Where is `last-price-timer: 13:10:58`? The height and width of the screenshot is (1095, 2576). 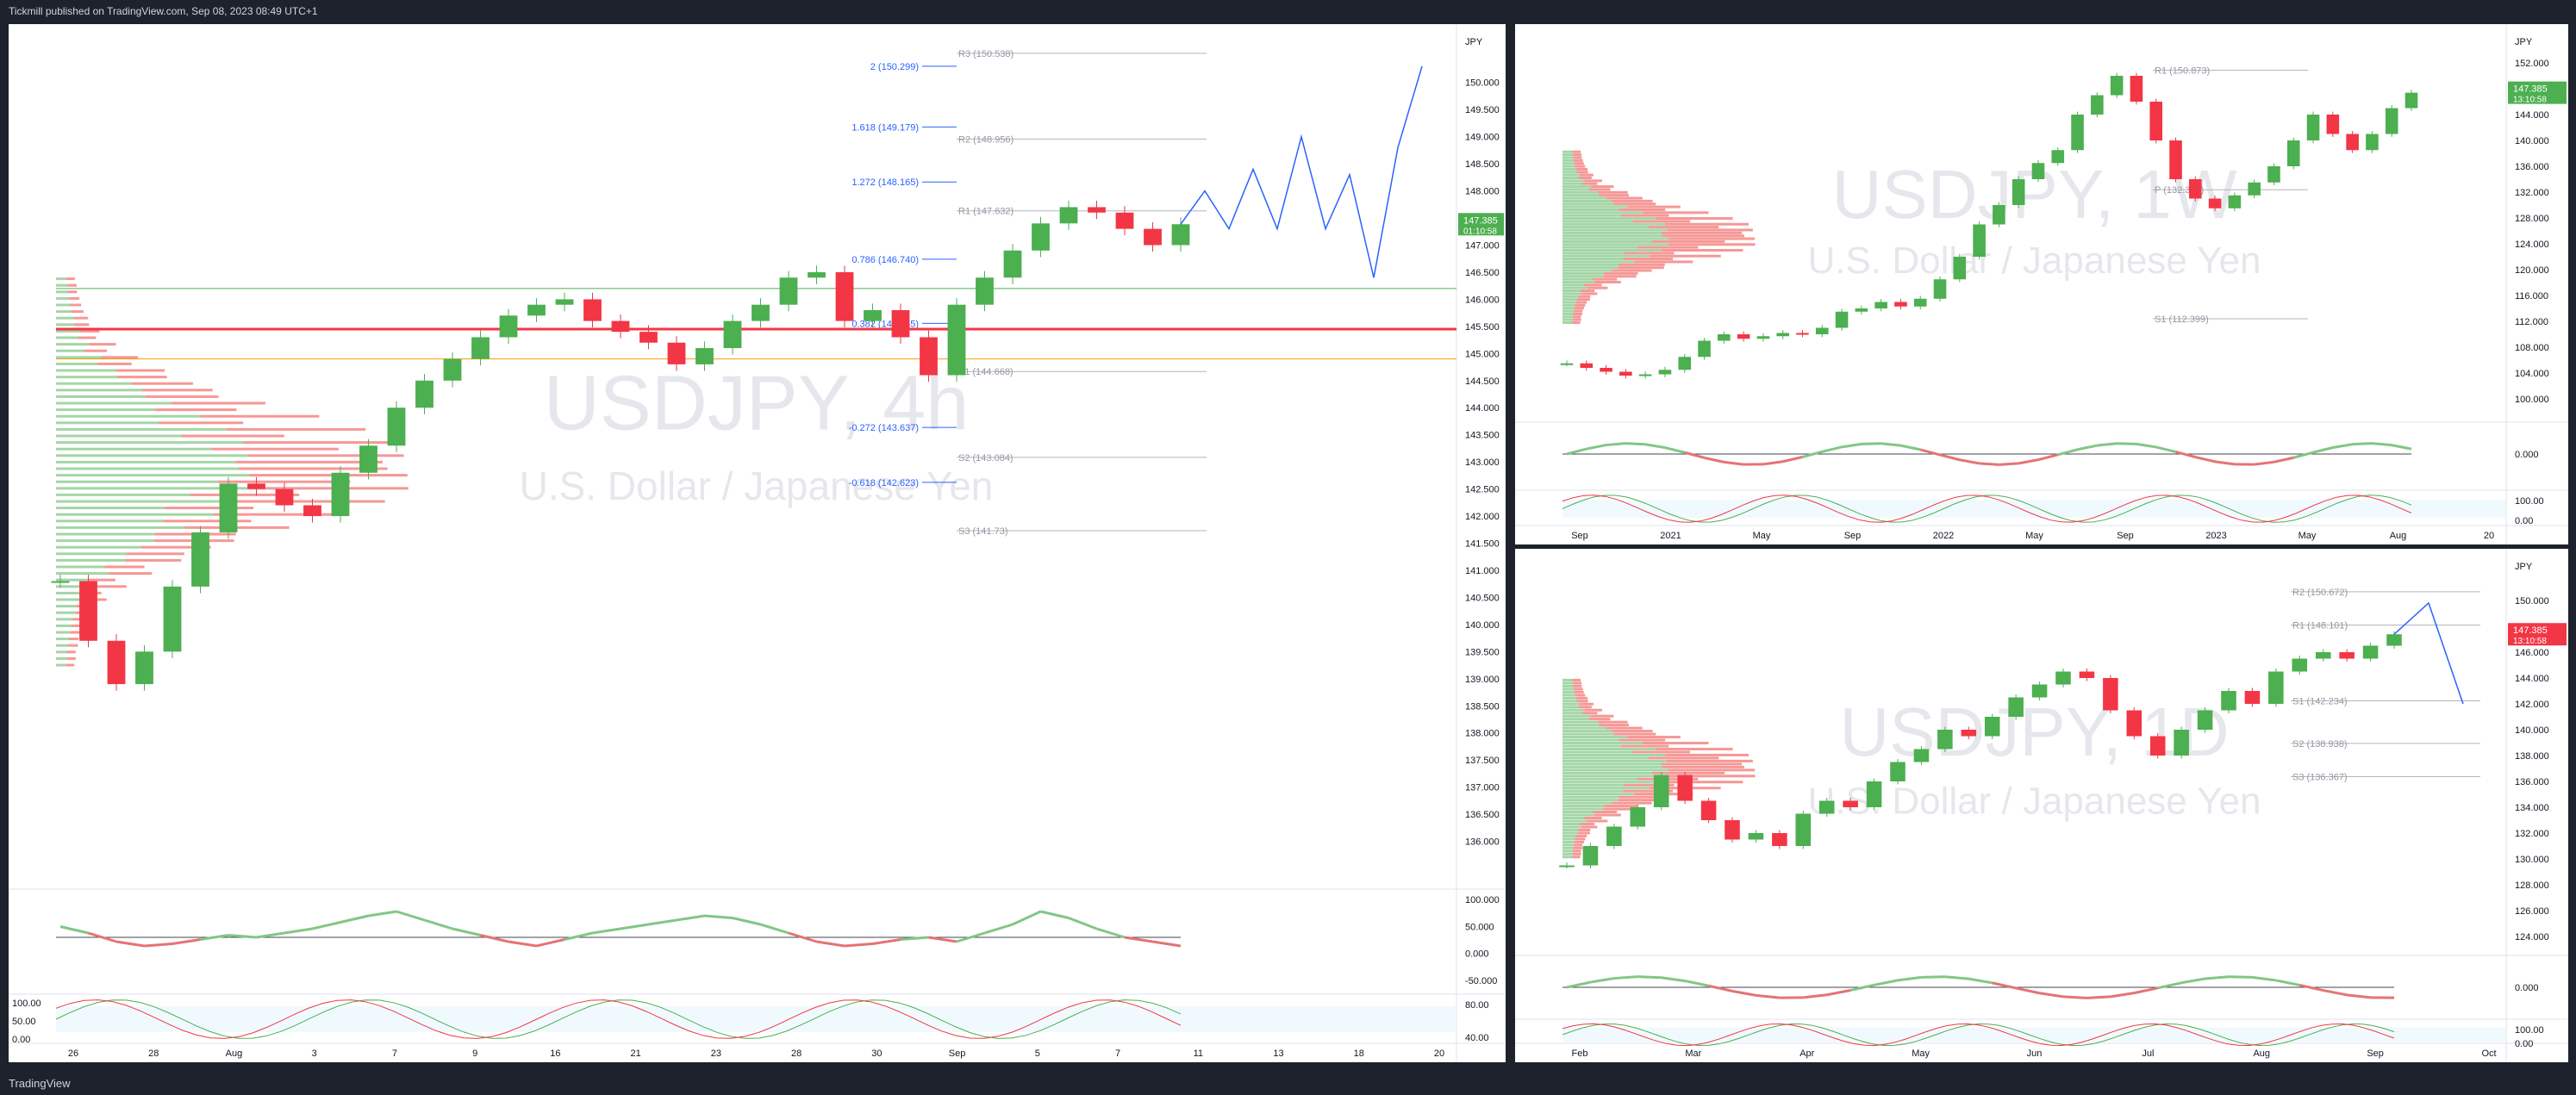
last-price-timer: 13:10:58 is located at coordinates (2530, 101).